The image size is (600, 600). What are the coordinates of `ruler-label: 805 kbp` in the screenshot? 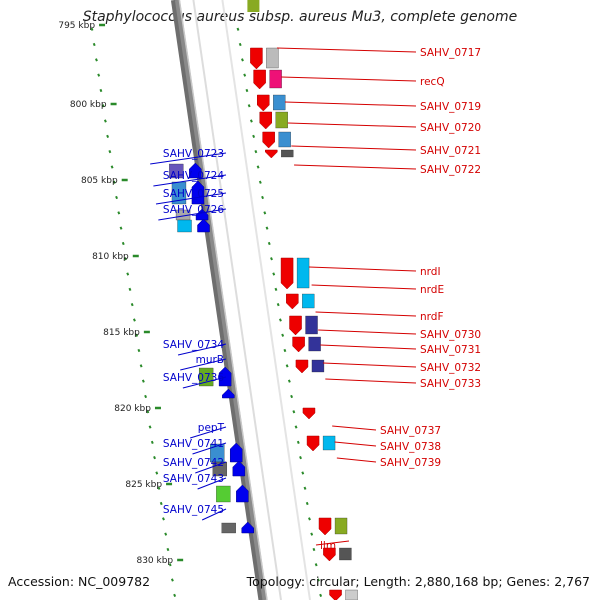 It's located at (99, 181).